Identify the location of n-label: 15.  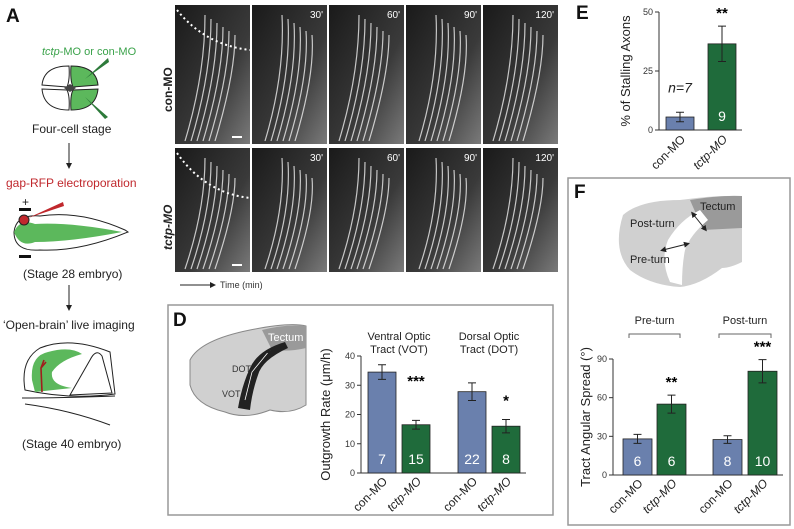
(416, 459).